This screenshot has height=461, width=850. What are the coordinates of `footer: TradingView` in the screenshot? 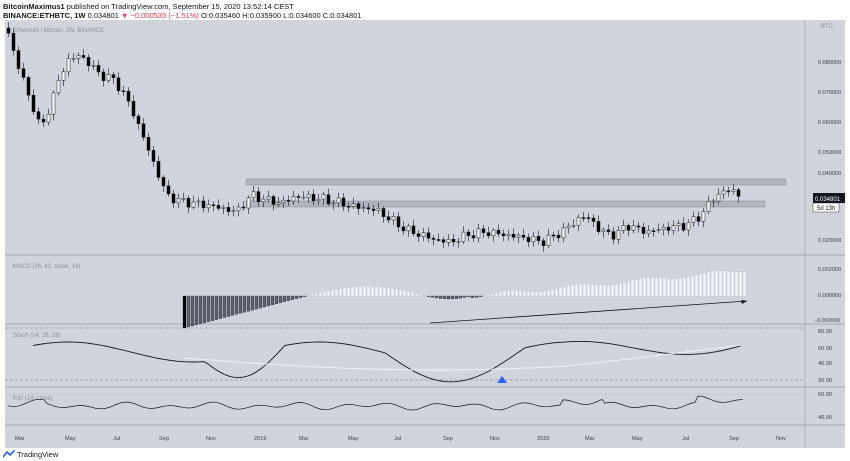 It's located at (30, 454).